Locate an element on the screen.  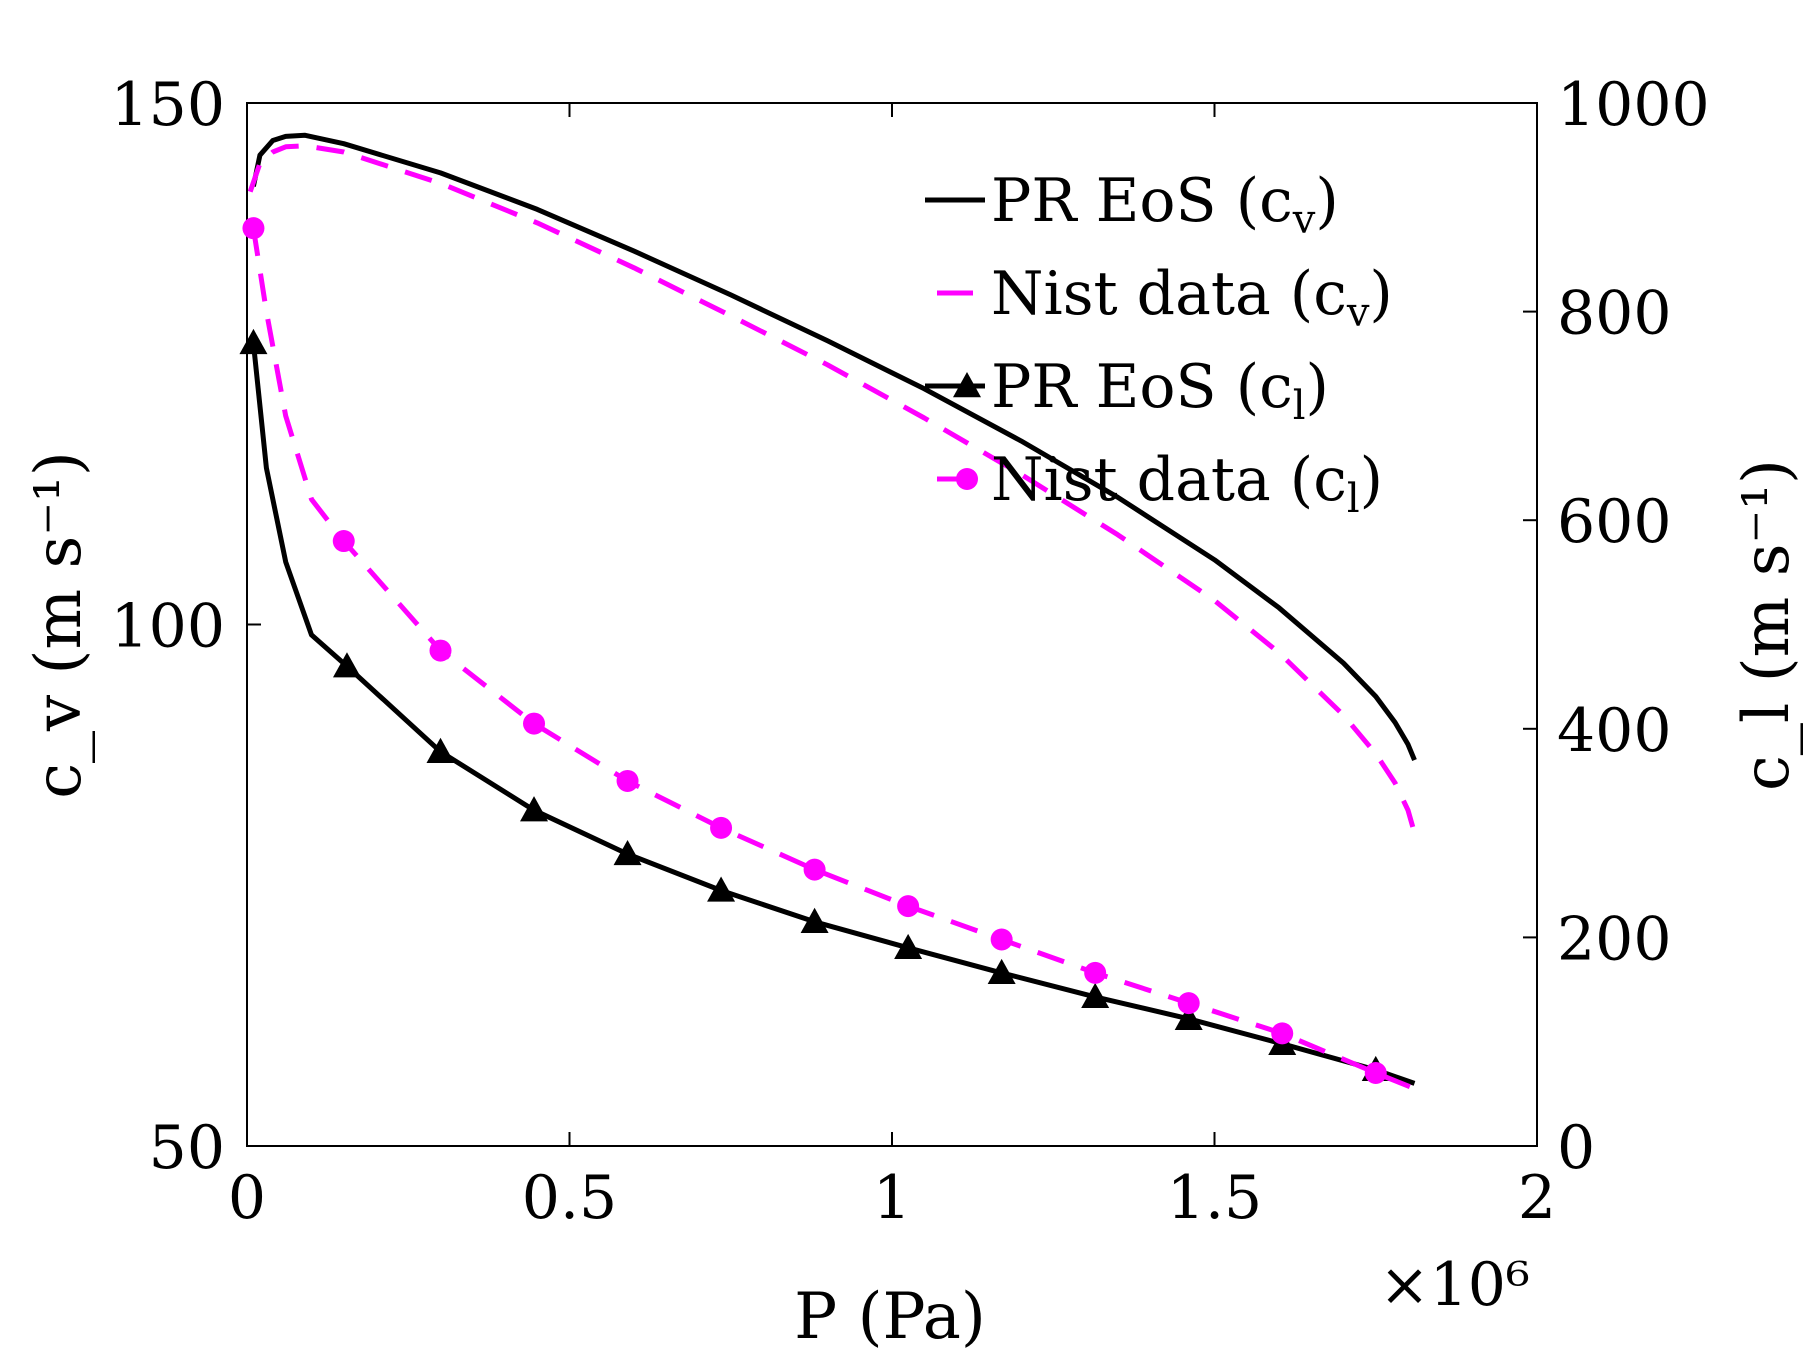
y-right-tick-label: 0 is located at coordinates (1576, 1148).